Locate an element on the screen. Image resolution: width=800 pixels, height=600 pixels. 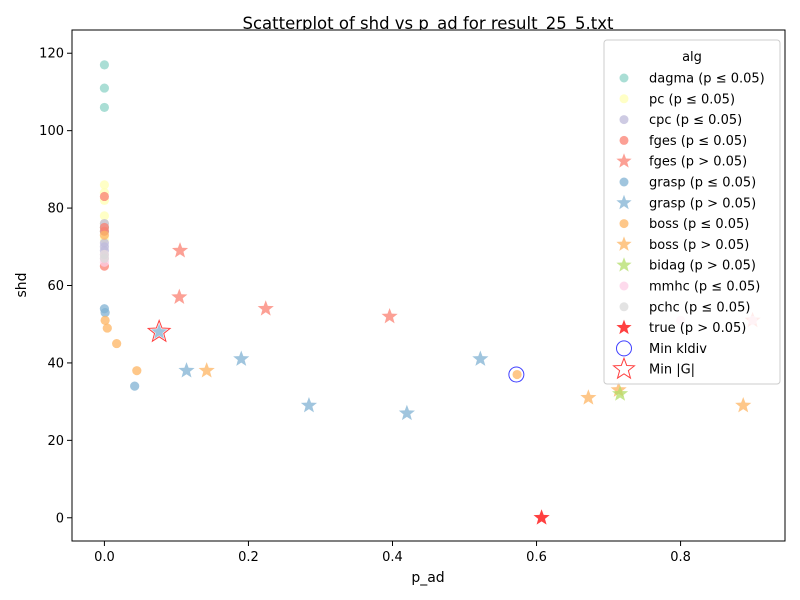
y-tick-label: 100 is located at coordinates (51, 131).